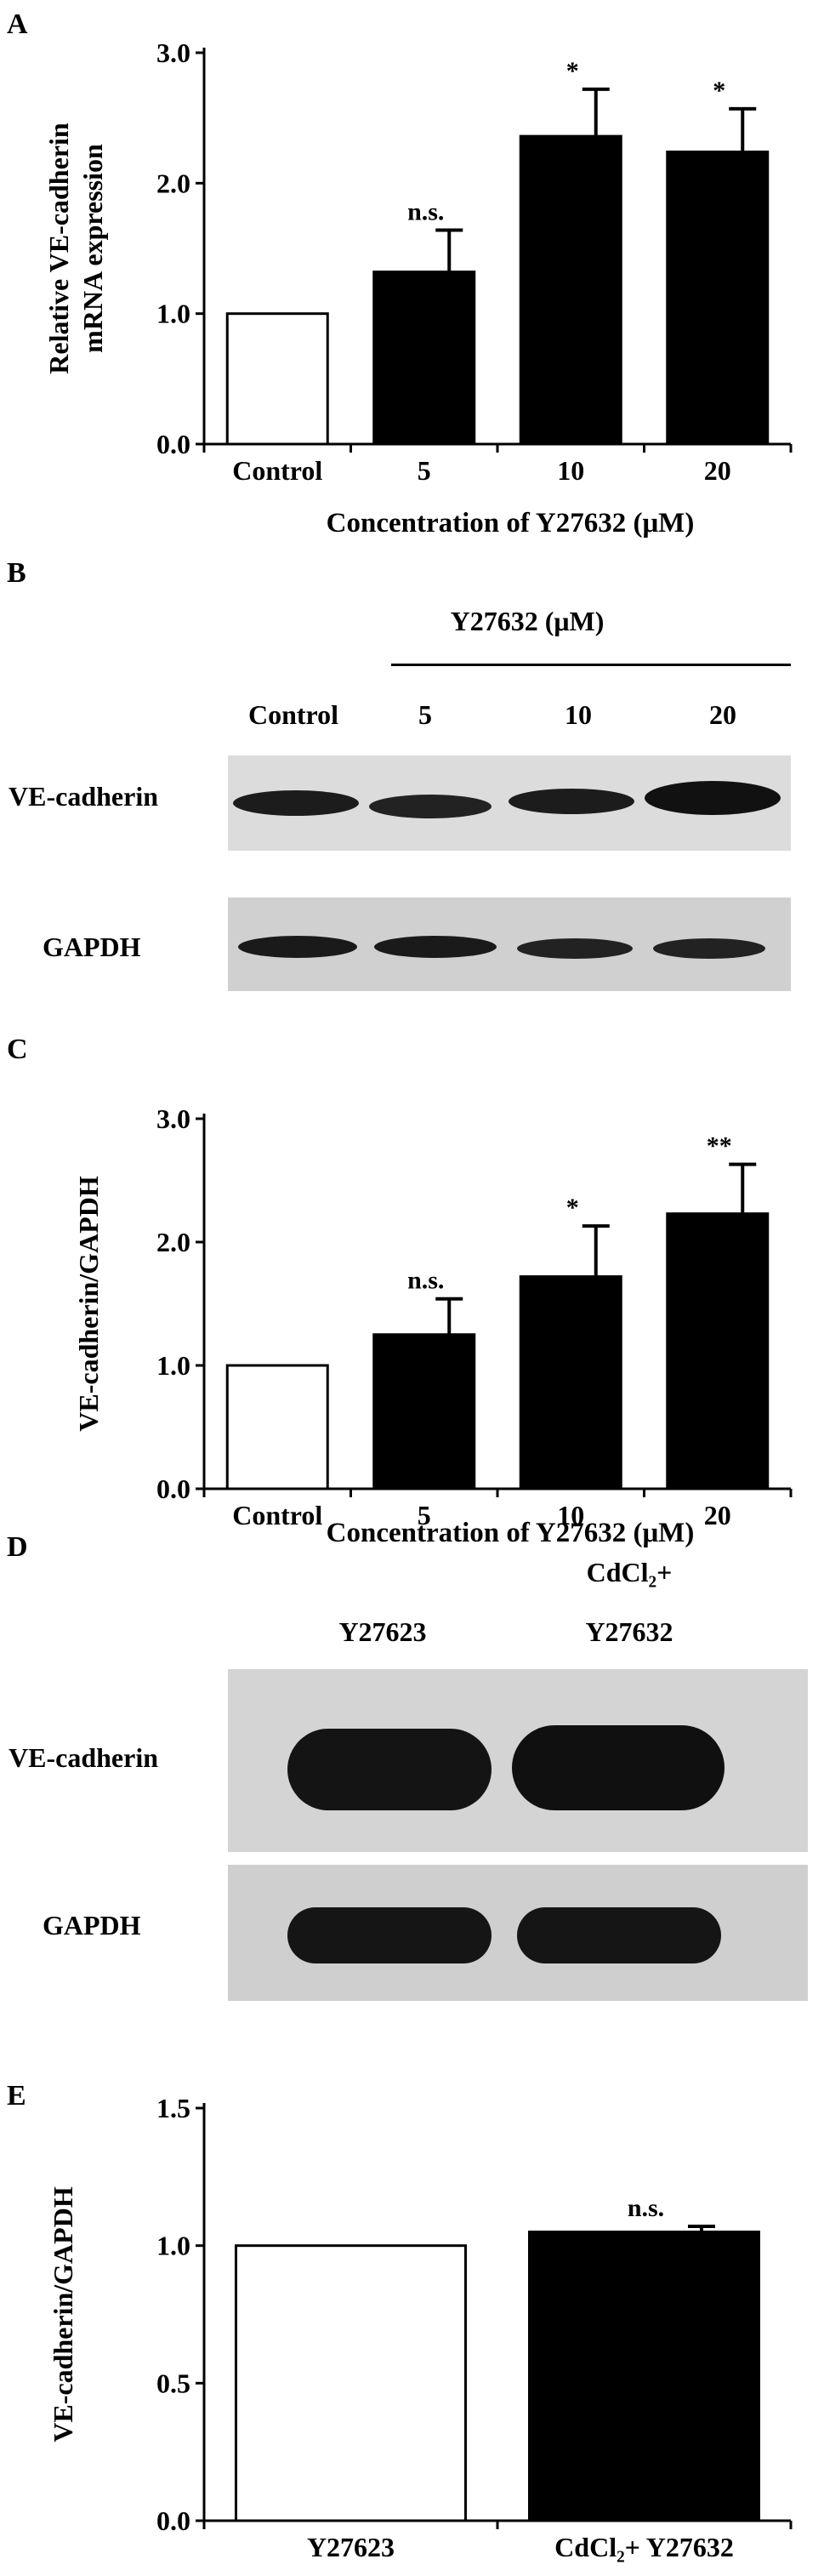  Describe the element at coordinates (17, 24) in the screenshot. I see `panel-letter-a: A` at that location.